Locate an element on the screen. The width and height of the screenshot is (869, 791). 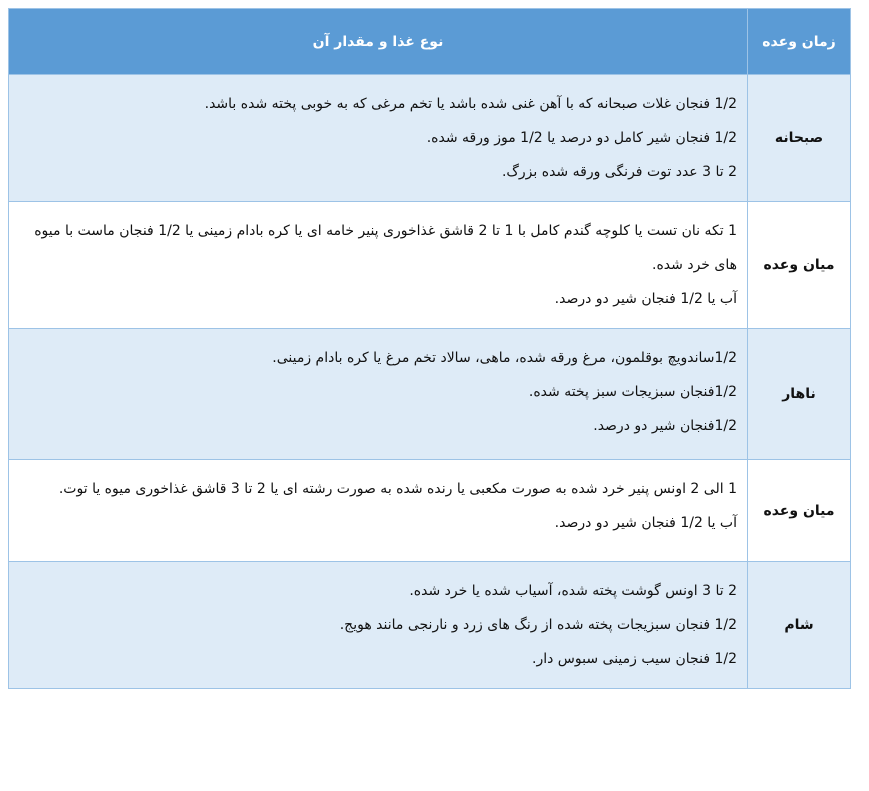
meal-name: ناهار is located at coordinates (799, 394).